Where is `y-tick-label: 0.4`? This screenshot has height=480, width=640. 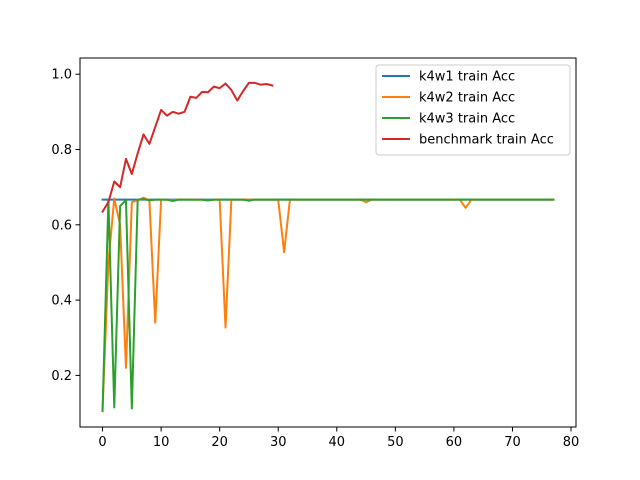
y-tick-label: 0.4 is located at coordinates (61, 301).